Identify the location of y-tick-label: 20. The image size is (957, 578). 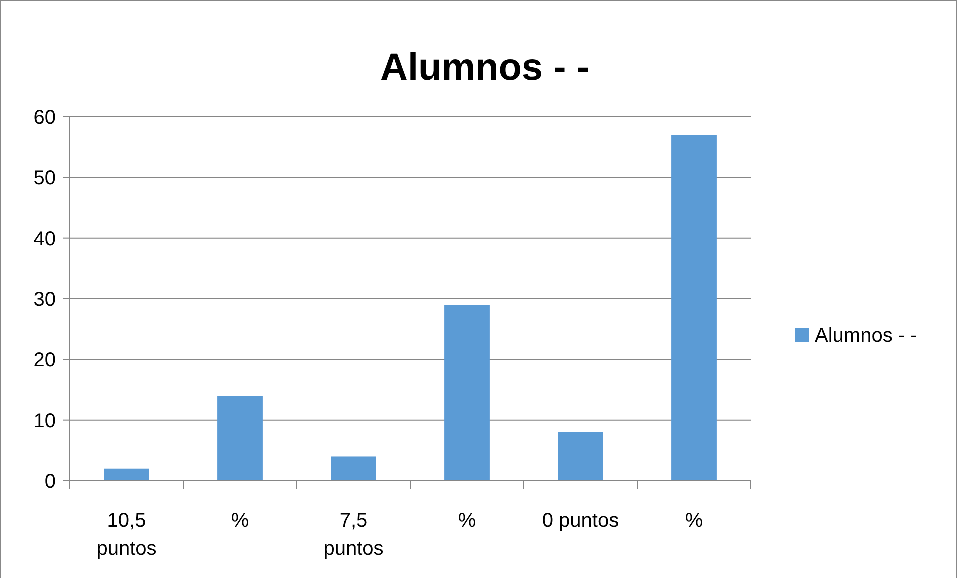
(45, 361).